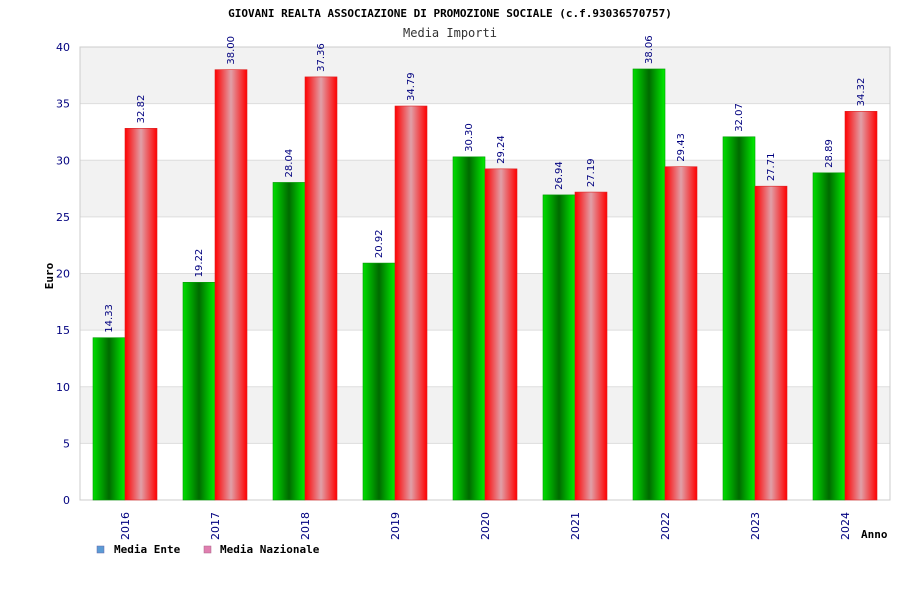 This screenshot has width=900, height=600. What do you see at coordinates (63, 330) in the screenshot?
I see `y-tick-label: 15` at bounding box center [63, 330].